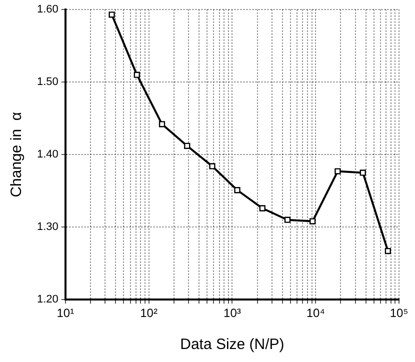 The height and width of the screenshot is (362, 415). I want to click on y-tick-label: 1.50, so click(47, 82).